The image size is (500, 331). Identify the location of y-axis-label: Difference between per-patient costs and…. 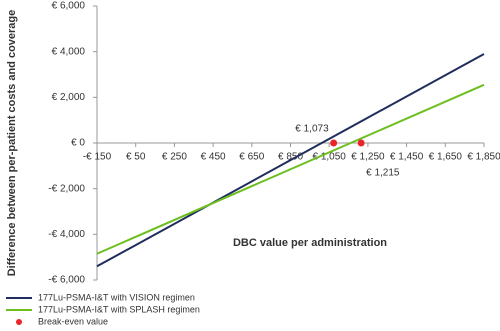
(12, 143).